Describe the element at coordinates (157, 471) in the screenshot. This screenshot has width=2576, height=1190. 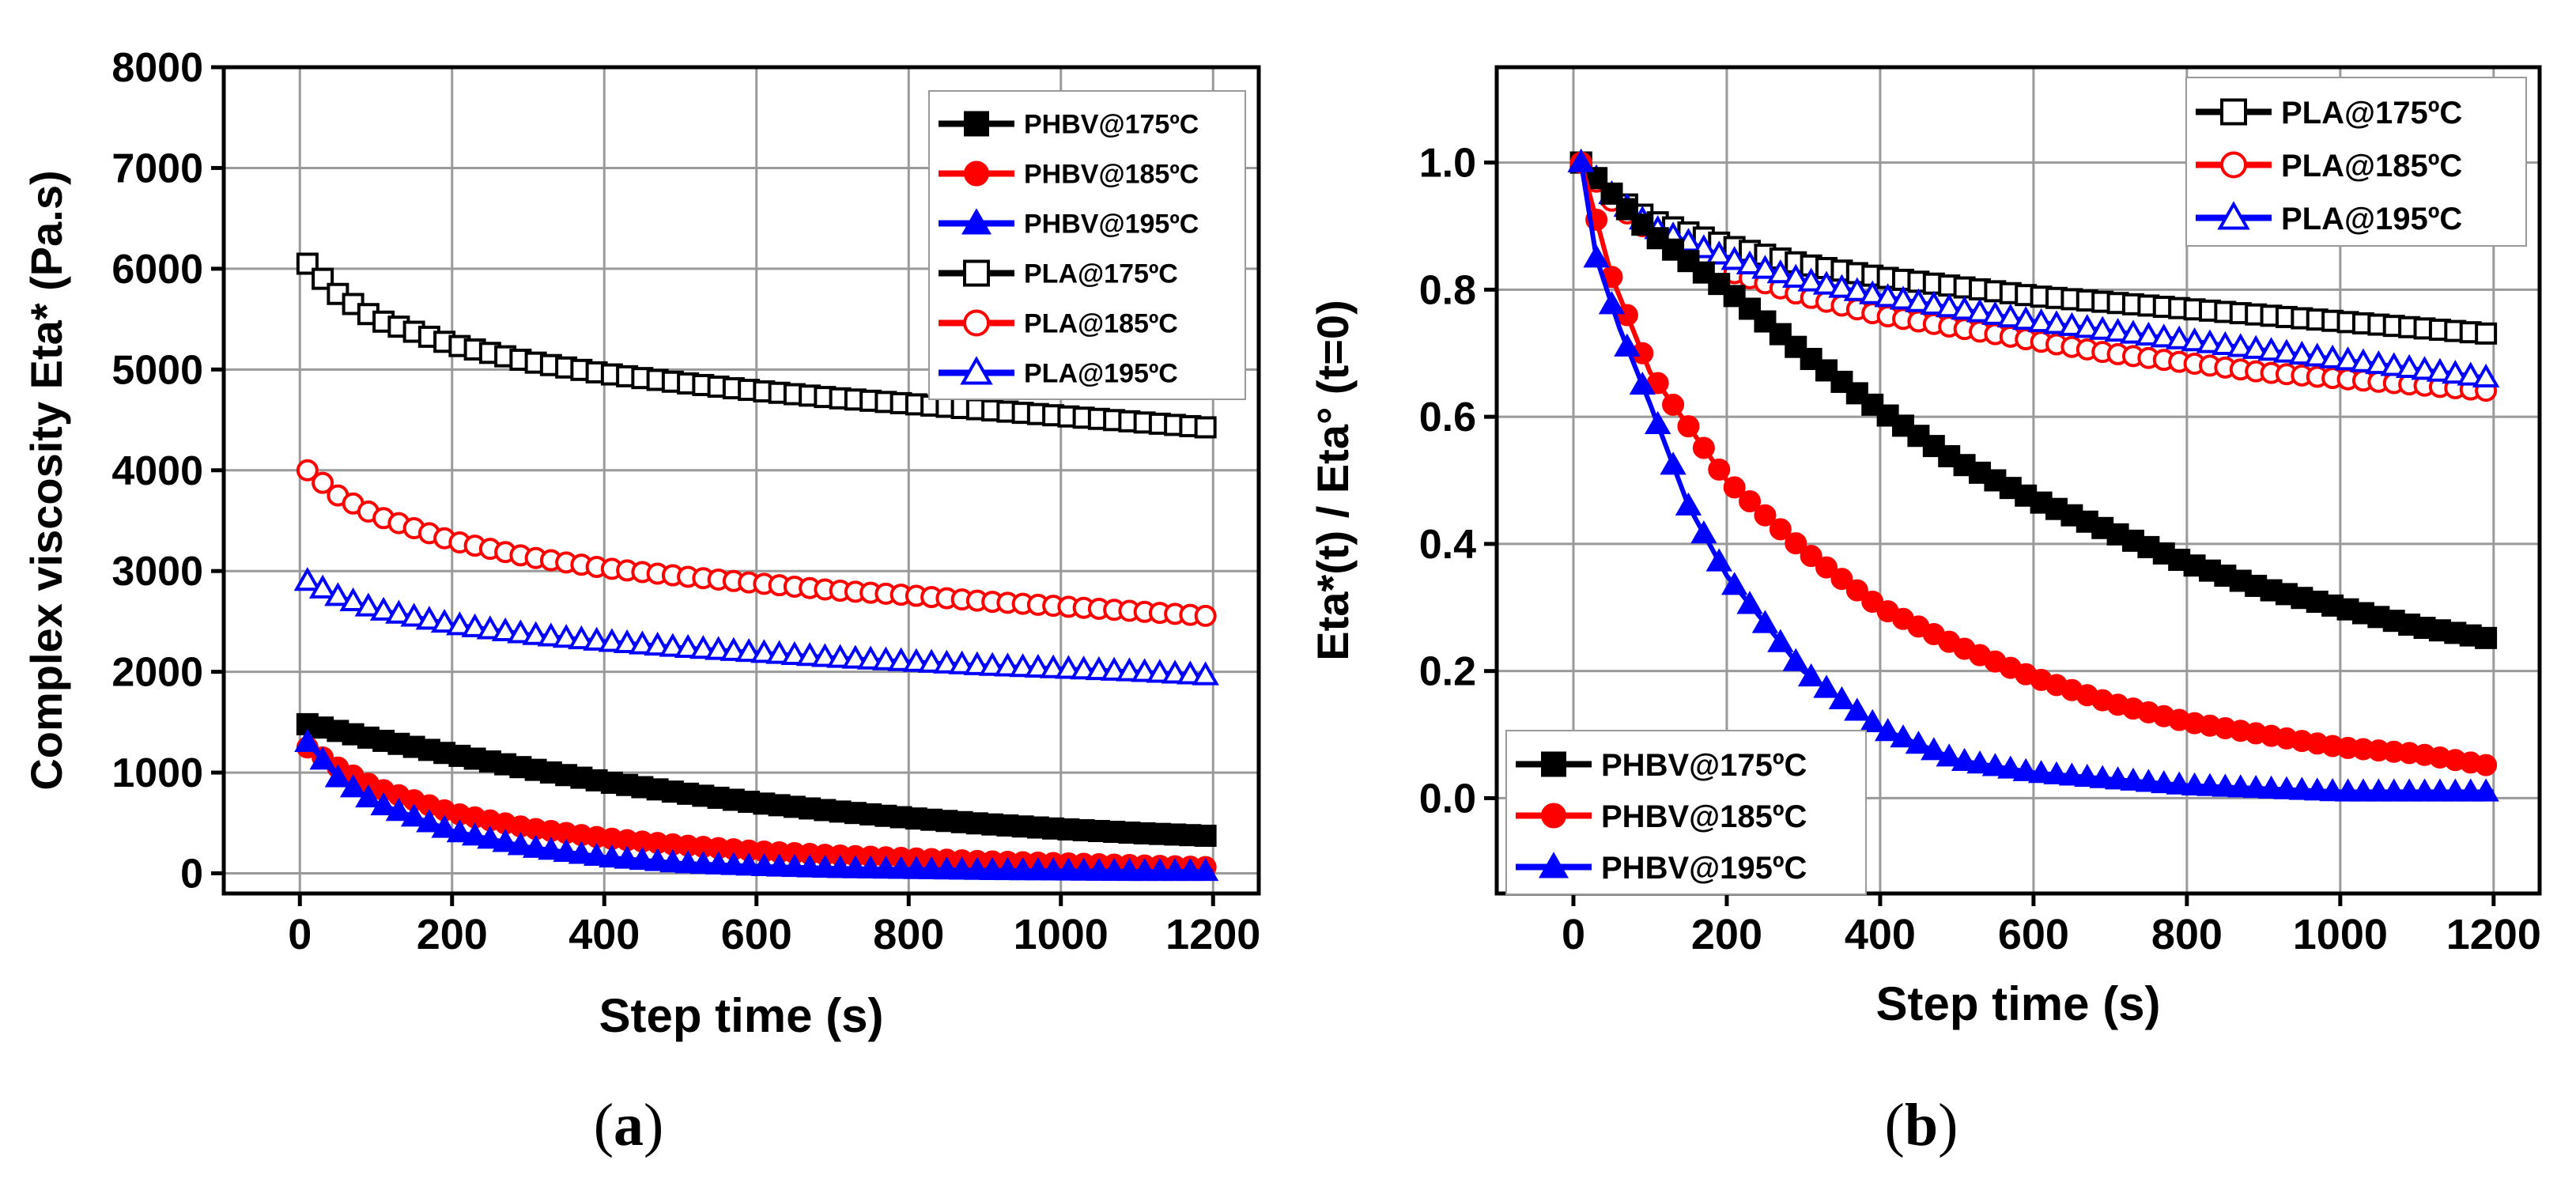
I see `panel-a-y-tick-label: 4000` at that location.